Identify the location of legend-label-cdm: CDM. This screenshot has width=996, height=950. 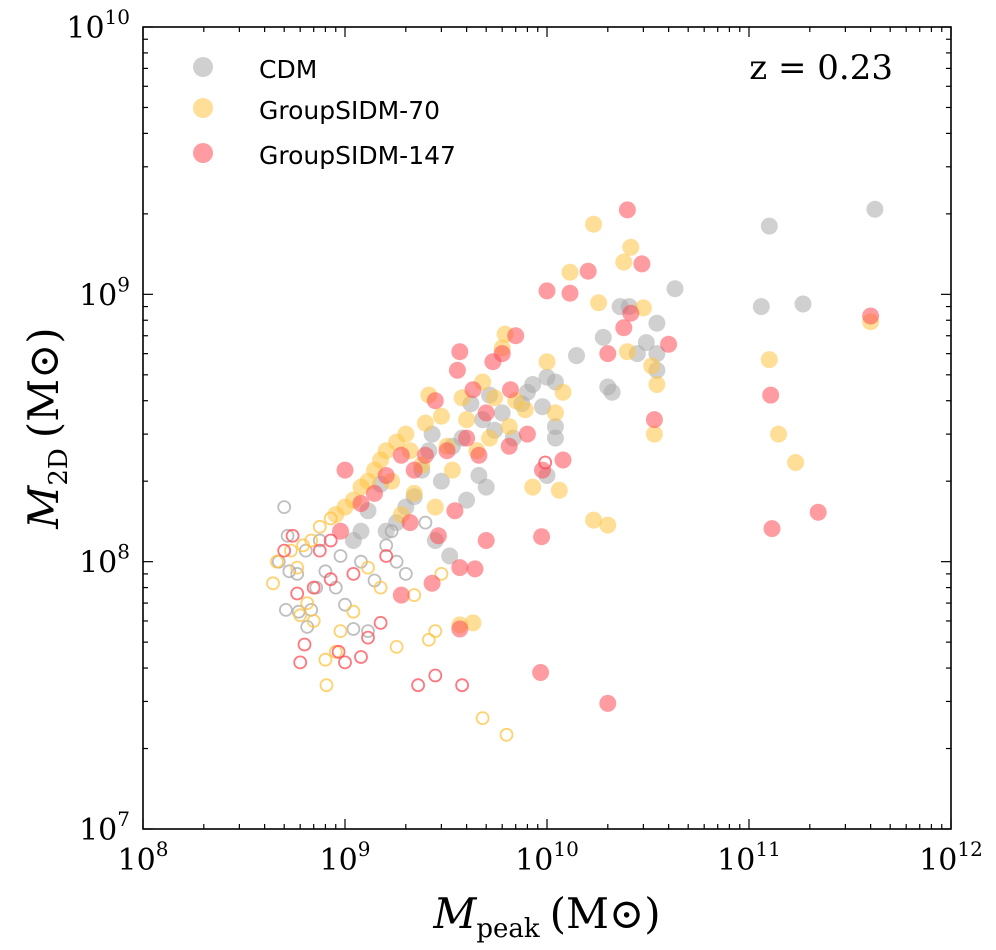
(288, 69).